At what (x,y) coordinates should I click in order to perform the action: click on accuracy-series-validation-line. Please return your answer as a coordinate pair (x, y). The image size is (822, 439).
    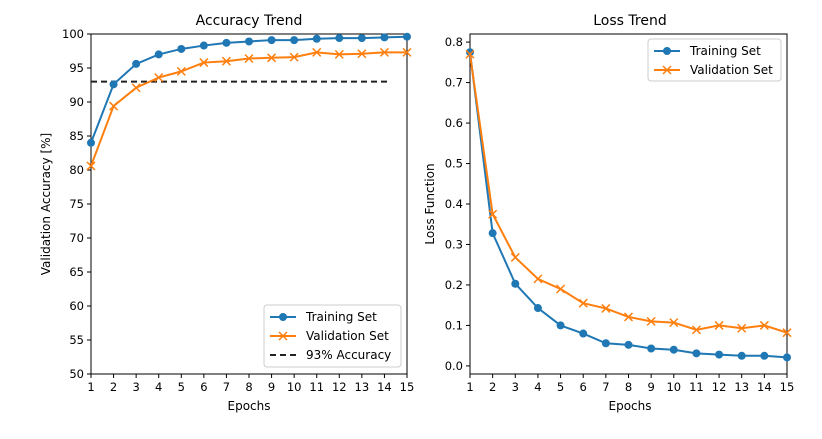
    Looking at the image, I should click on (249, 109).